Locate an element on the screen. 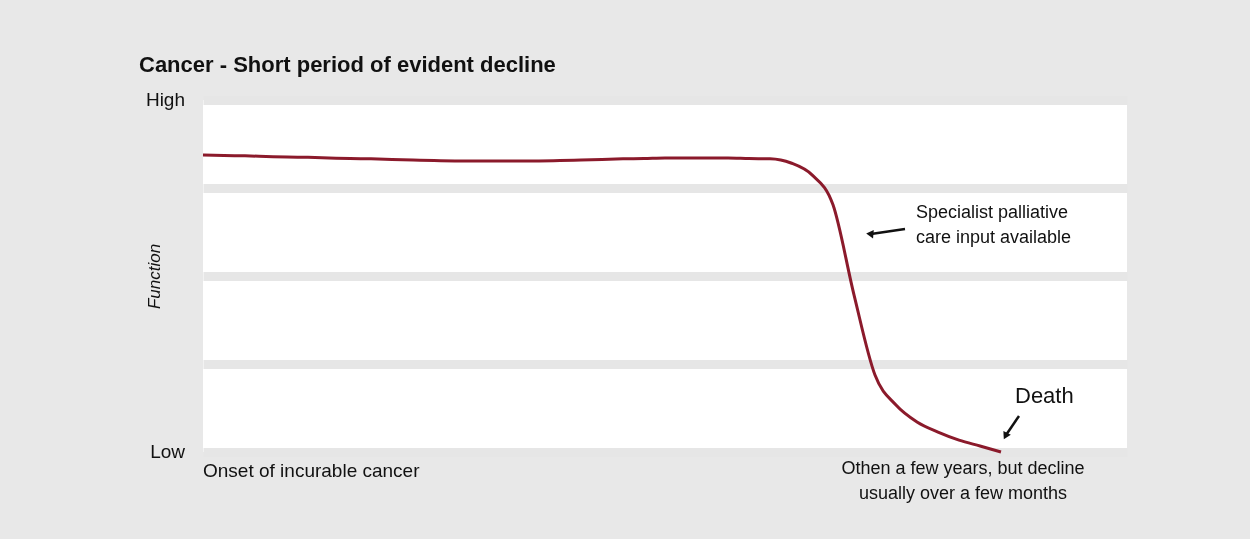 The image size is (1250, 539). text: High is located at coordinates (165, 99).